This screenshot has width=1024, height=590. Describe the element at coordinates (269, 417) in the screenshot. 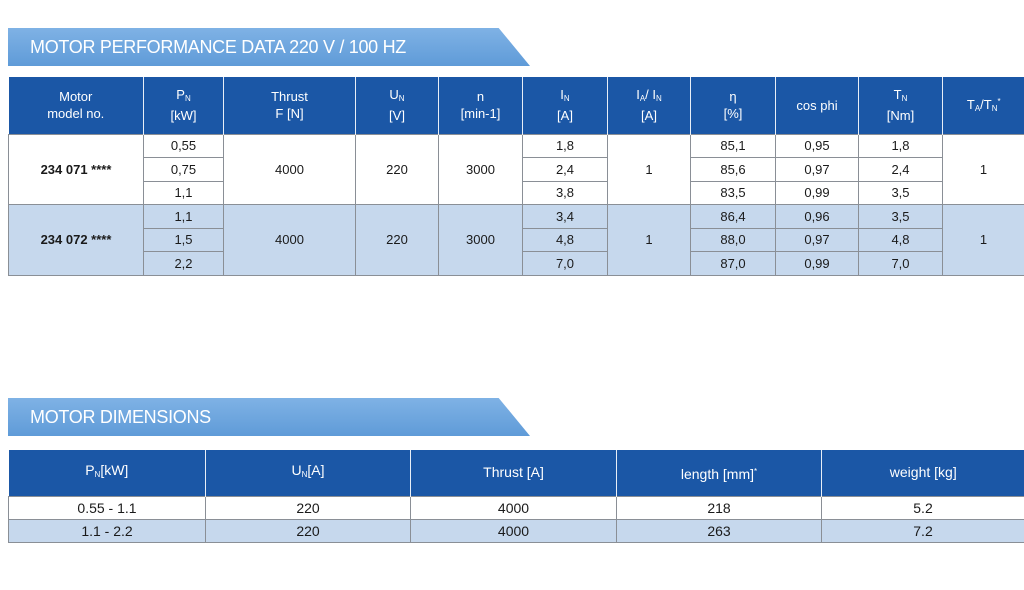

I see `section-banner: MOTOR DIMENSIONS` at that location.